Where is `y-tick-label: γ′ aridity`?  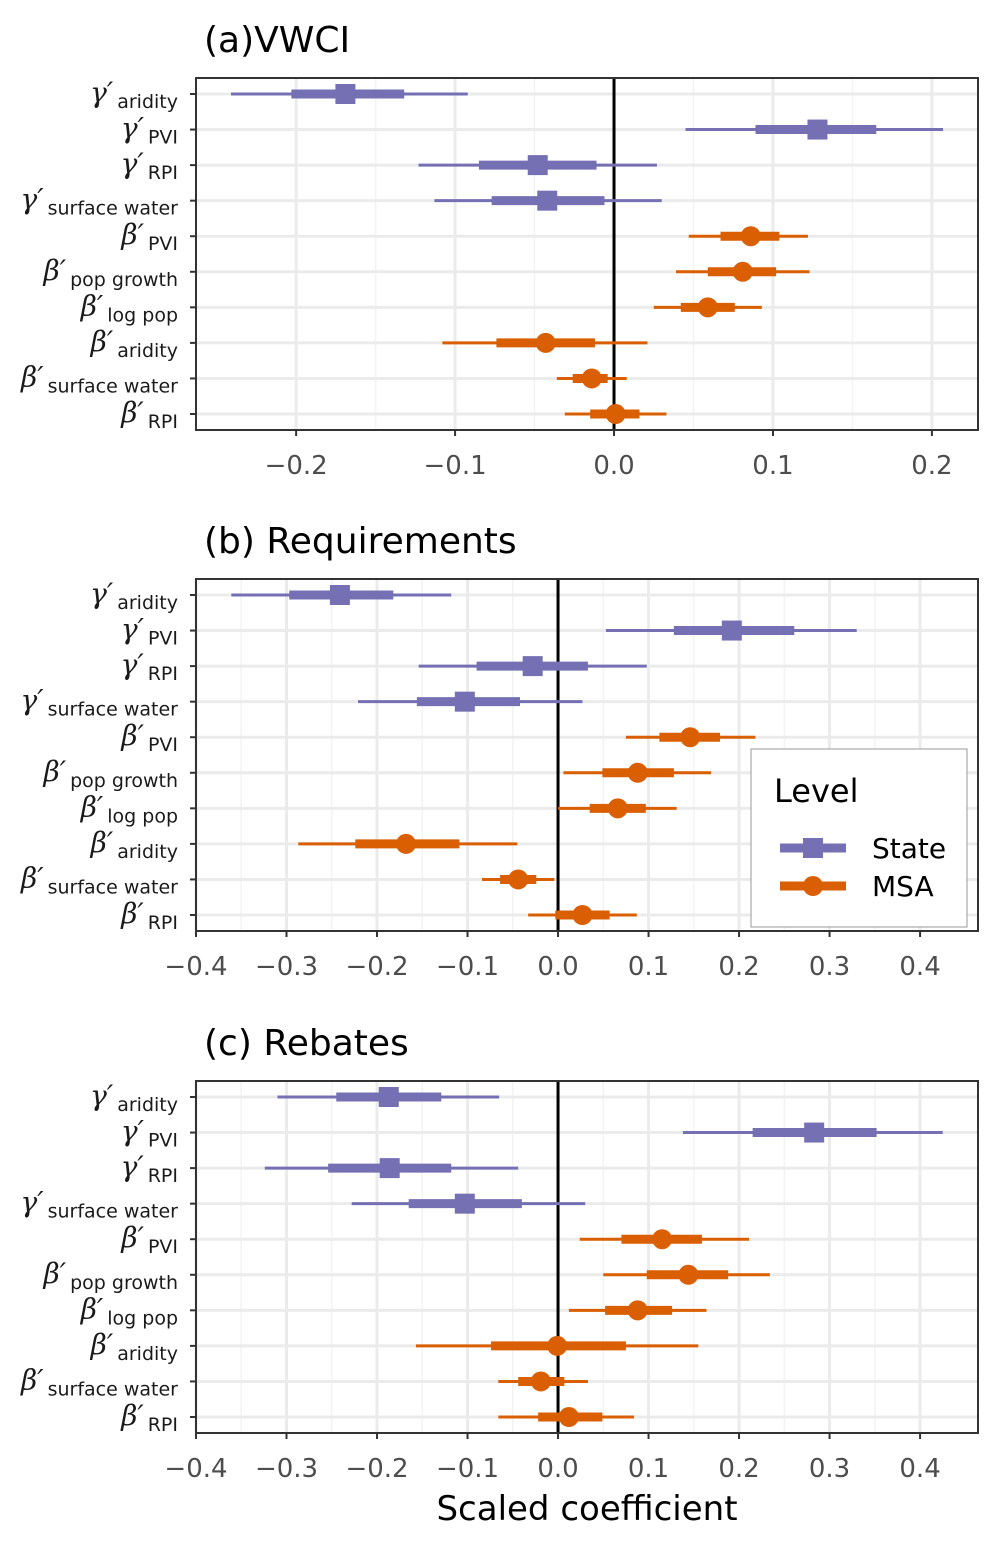
y-tick-label: γ′ aridity is located at coordinates (134, 595).